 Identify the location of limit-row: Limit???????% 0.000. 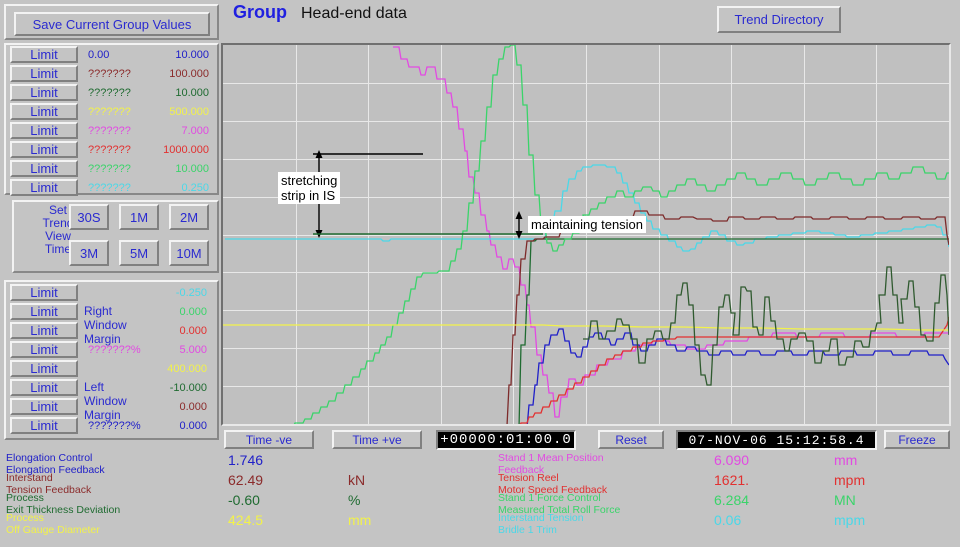
(111, 425).